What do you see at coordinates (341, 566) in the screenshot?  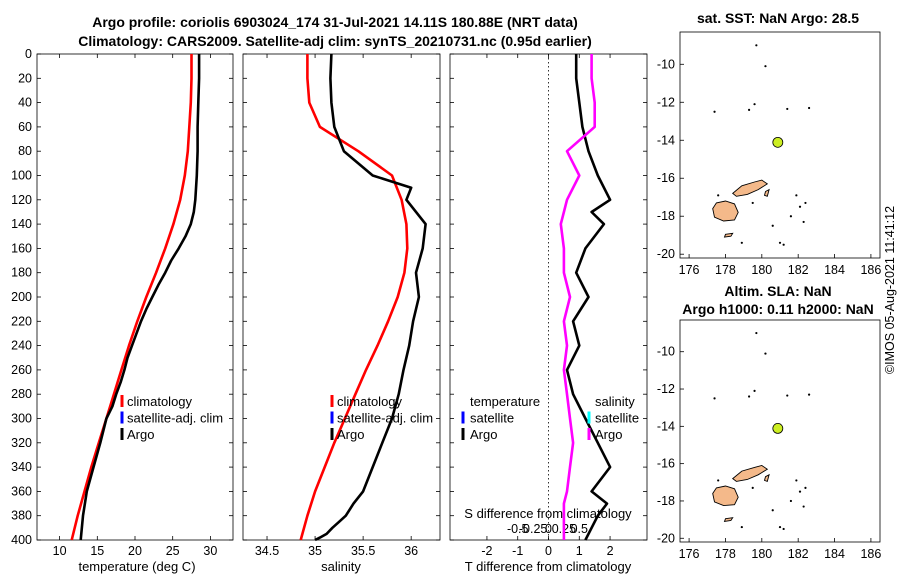 I see `salinity-xlabel: salinity` at bounding box center [341, 566].